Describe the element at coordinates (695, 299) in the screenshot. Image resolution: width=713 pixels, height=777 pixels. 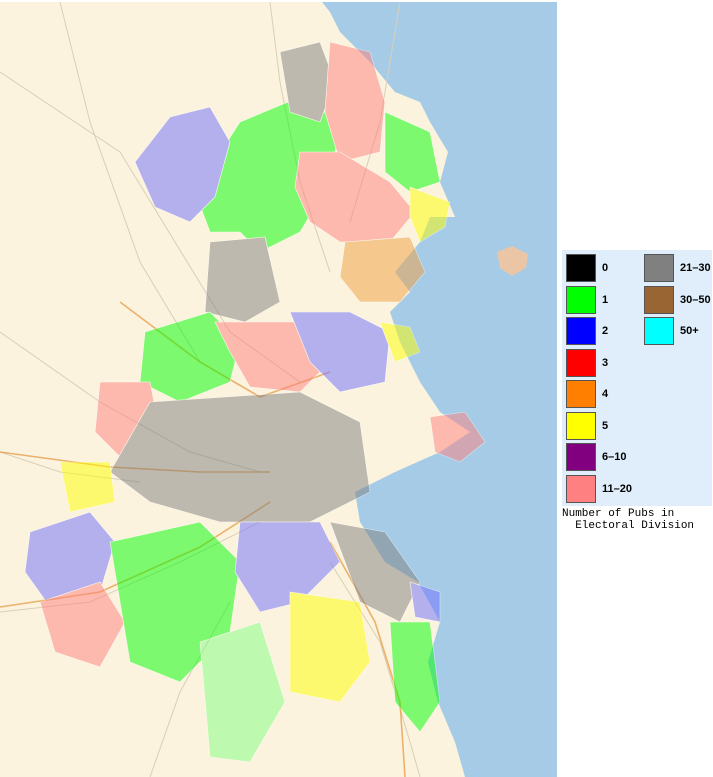
I see `legend-label: 30–50` at that location.